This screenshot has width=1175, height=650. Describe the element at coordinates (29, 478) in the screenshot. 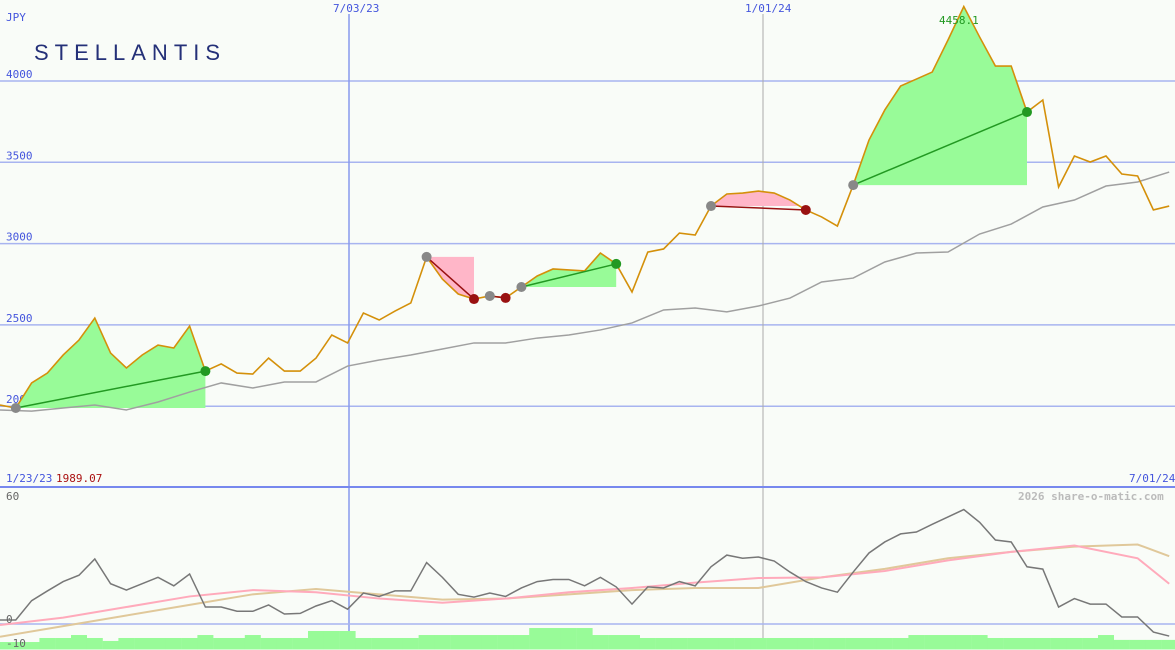

I see `start-date-label: 1/23/23` at that location.